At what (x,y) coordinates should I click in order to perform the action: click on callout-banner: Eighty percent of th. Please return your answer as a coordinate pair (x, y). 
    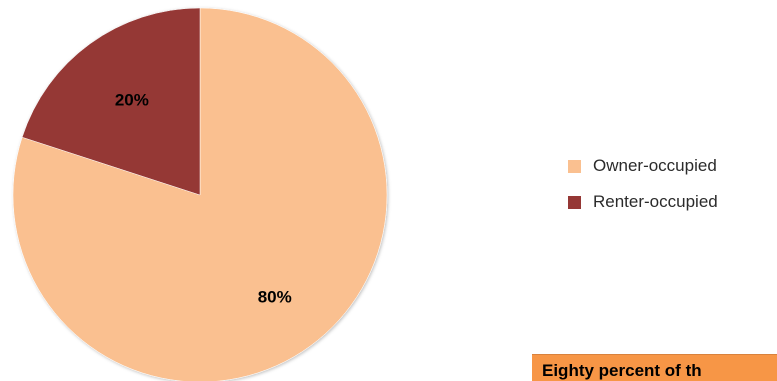
    Looking at the image, I should click on (654, 367).